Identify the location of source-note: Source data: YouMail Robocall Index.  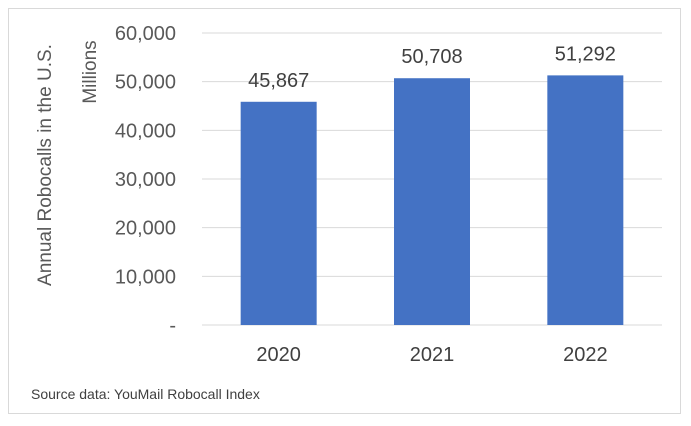
(145, 394).